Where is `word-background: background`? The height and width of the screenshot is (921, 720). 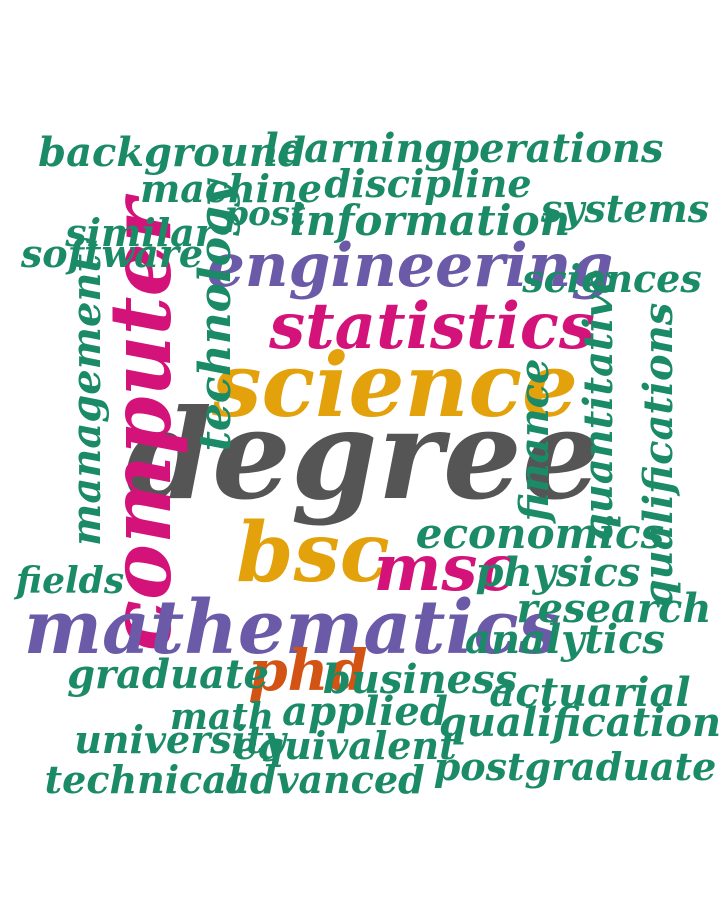 word-background: background is located at coordinates (172, 152).